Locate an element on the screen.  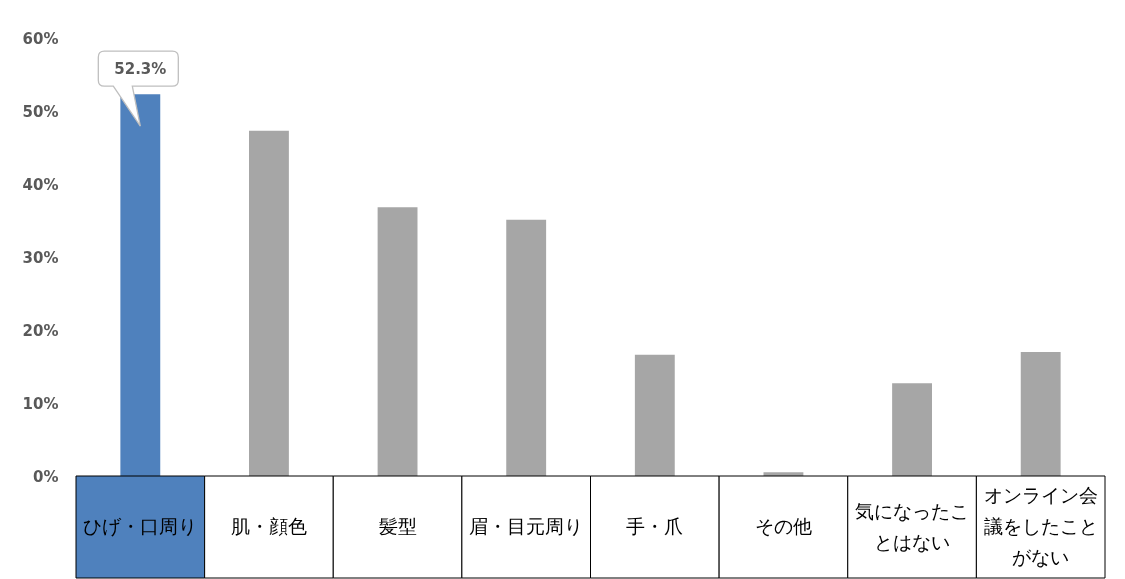
y-tick-label: 50% is located at coordinates (40, 111).